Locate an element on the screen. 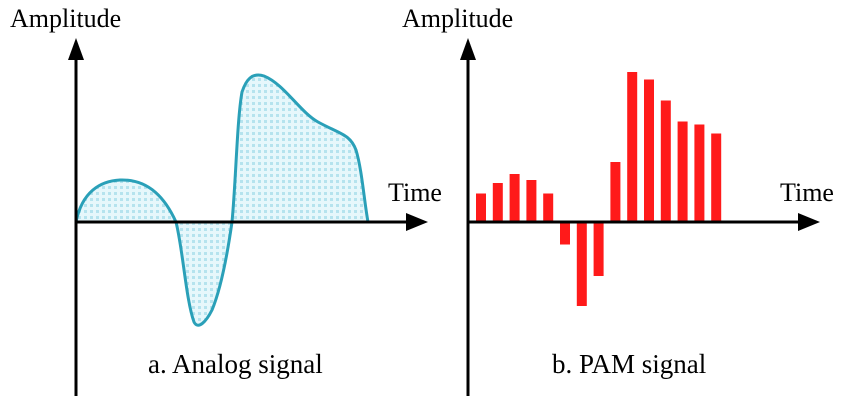  pam-y-axis-label: Amplitude is located at coordinates (457, 18).